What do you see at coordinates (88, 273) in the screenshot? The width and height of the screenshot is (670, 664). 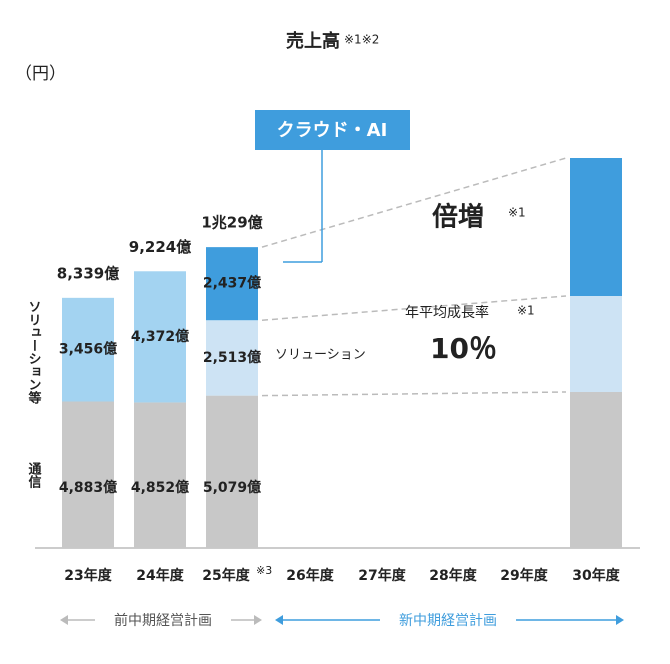 I see `total-label: 8,339億` at bounding box center [88, 273].